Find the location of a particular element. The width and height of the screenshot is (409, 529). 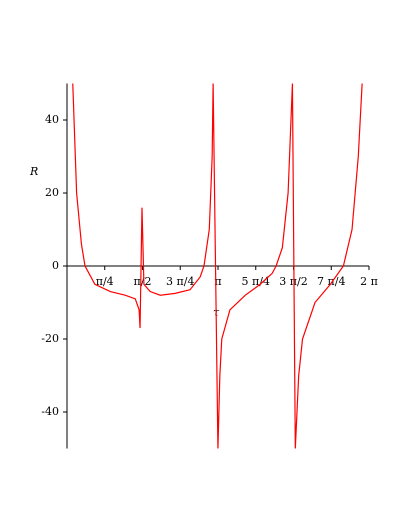

y-tick-label: -40 is located at coordinates (50, 411).